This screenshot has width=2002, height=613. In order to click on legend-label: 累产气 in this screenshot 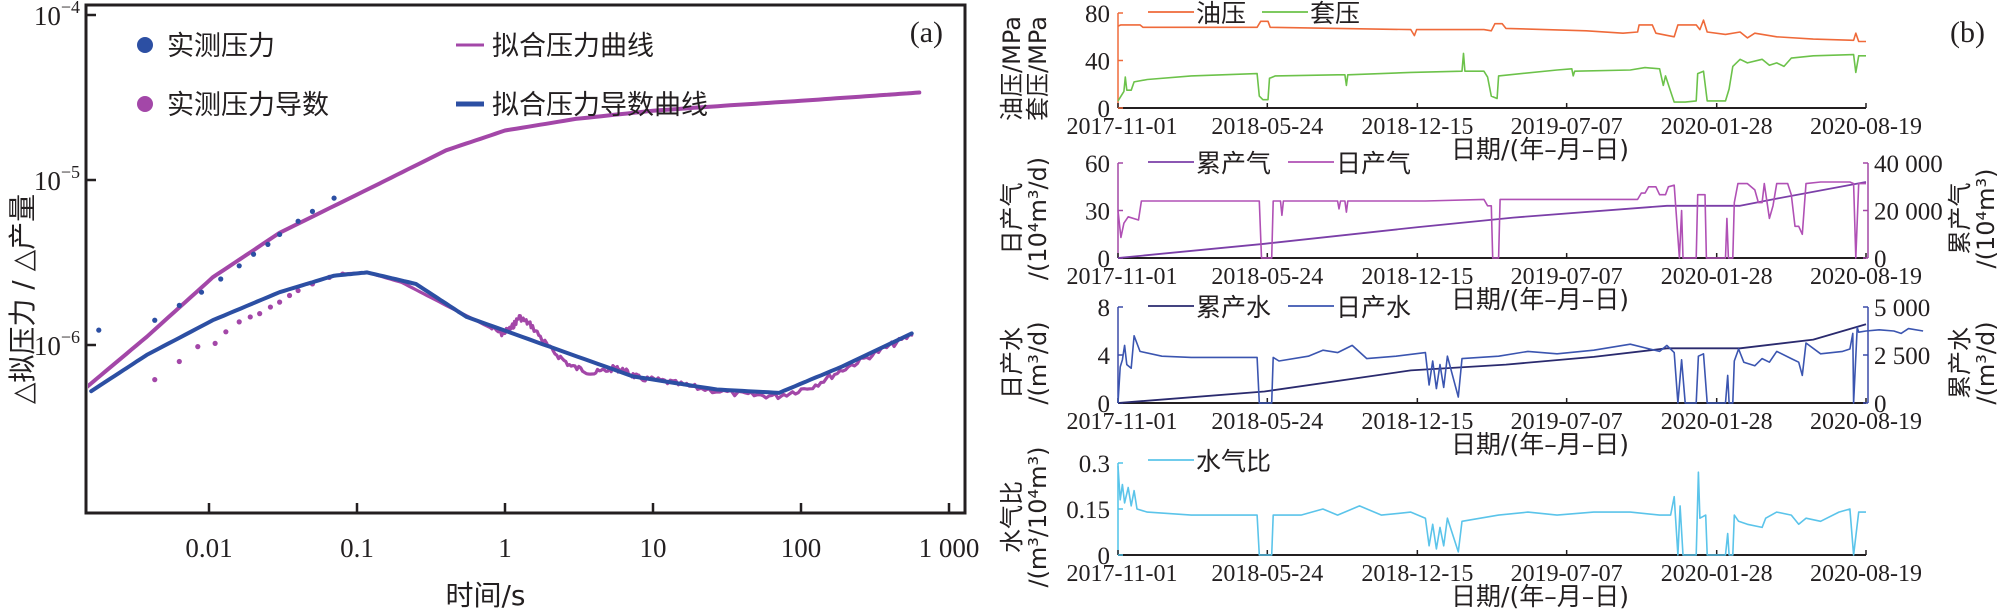, I will do `click(1233, 163)`.